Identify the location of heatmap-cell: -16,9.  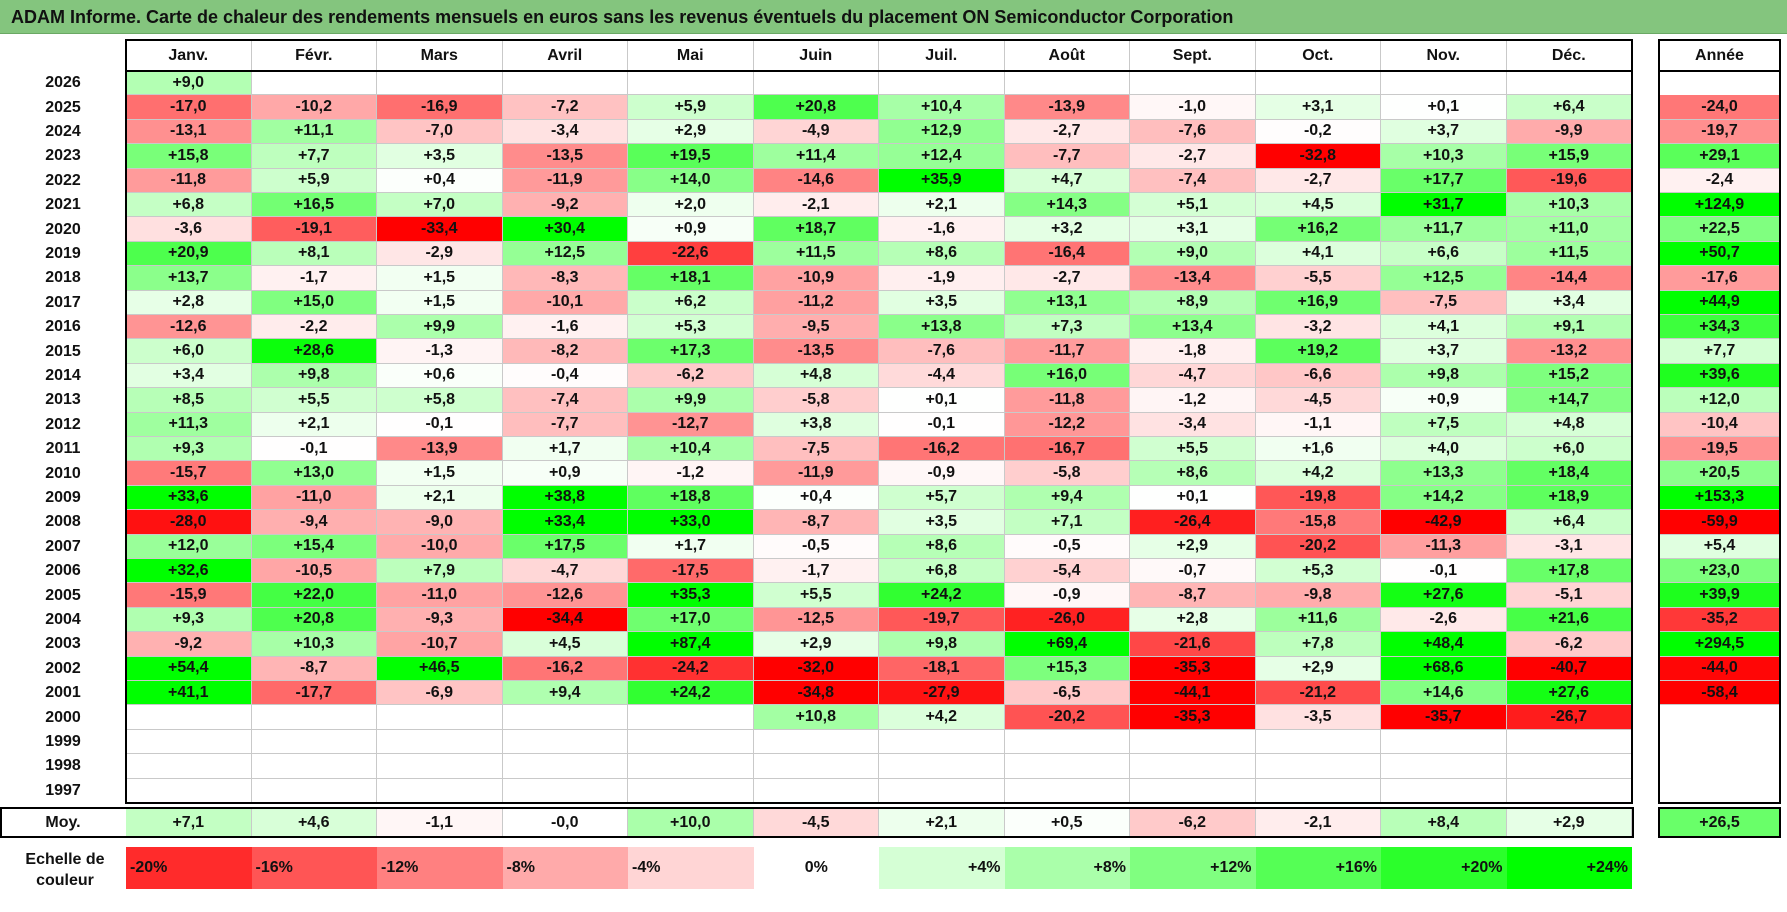
(440, 107).